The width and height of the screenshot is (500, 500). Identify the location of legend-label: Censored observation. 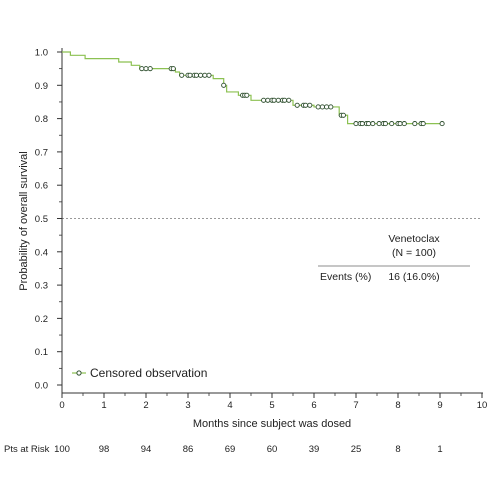
(148, 373).